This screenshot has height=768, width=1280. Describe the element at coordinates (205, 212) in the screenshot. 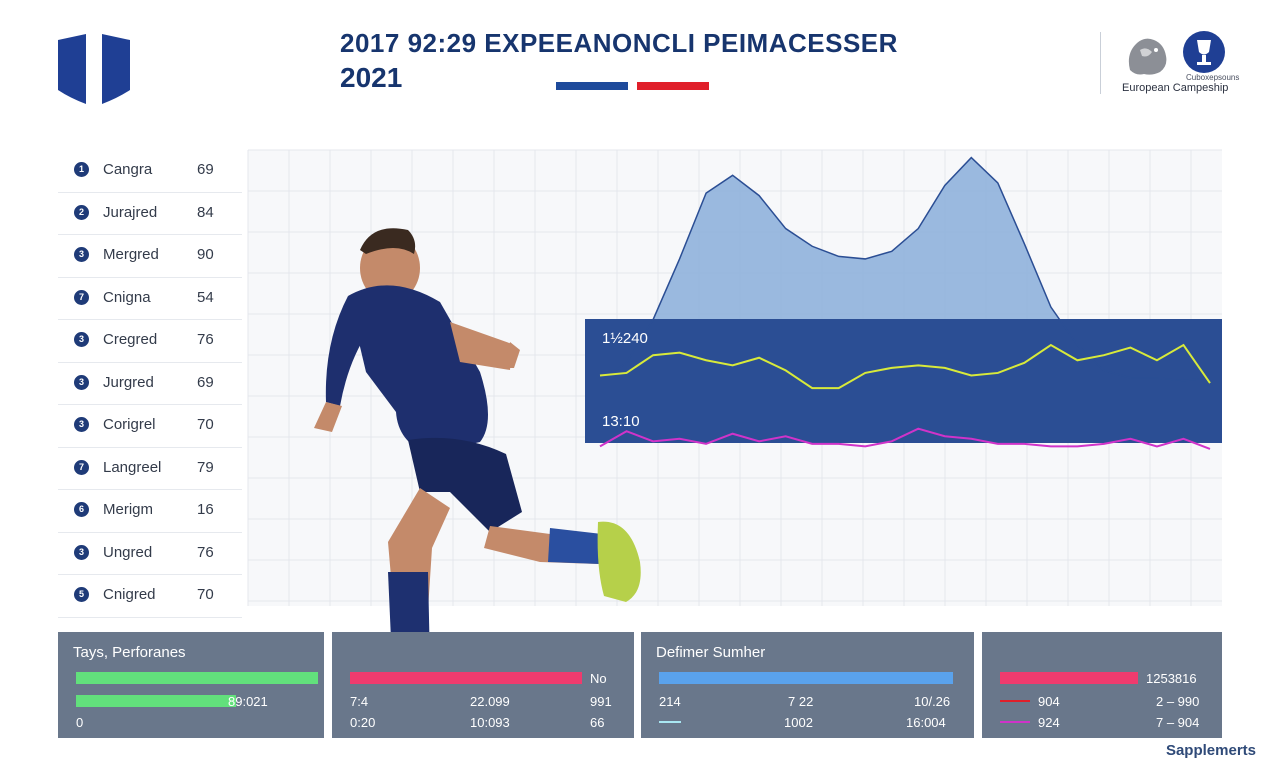

I see `rank-value: 84` at that location.